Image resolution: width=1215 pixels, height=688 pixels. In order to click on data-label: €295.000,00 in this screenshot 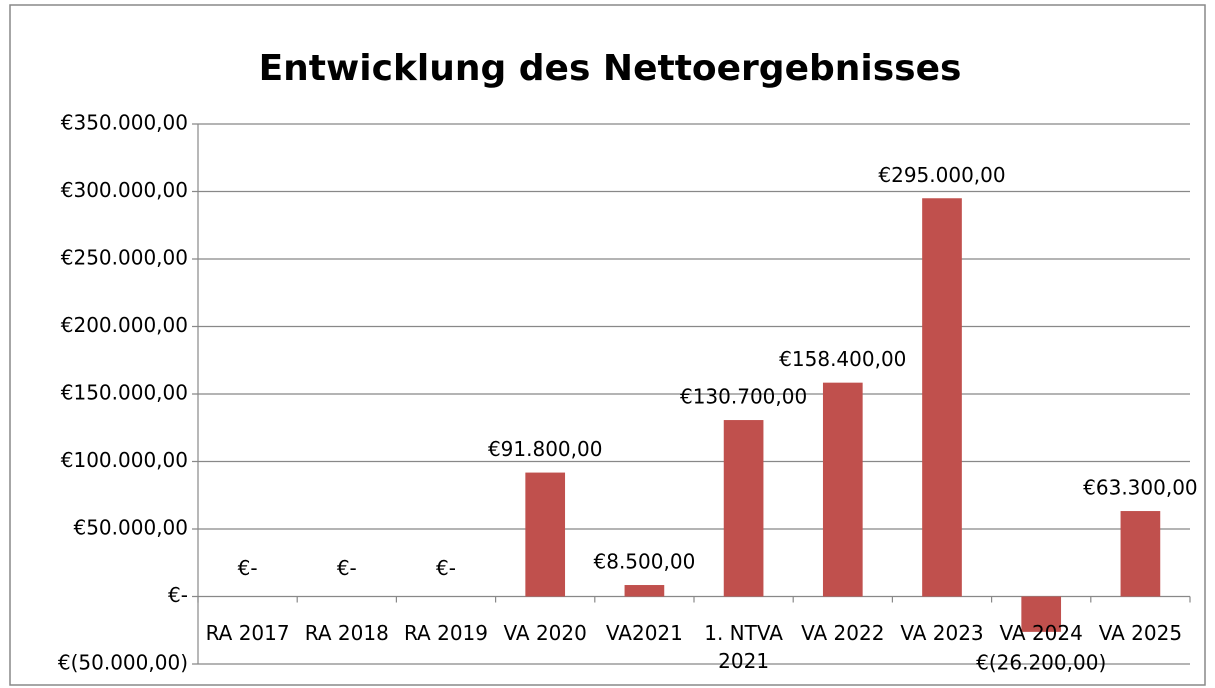, I will do `click(941, 175)`.